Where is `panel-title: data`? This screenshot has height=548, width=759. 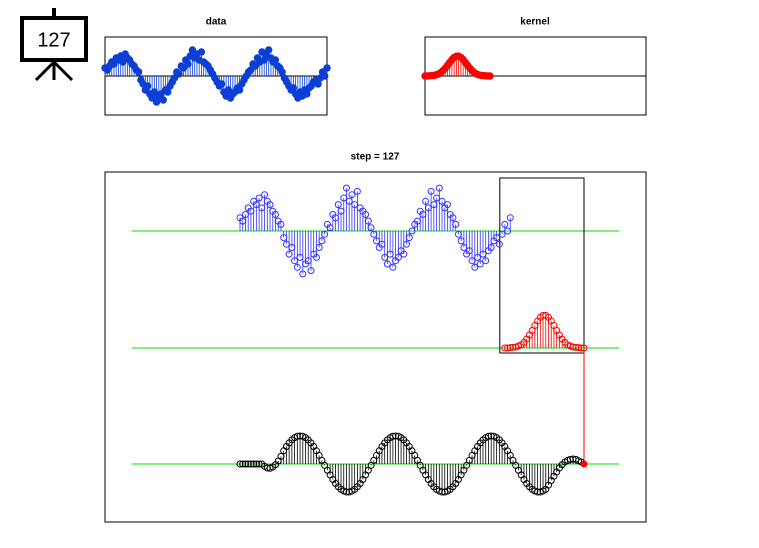 panel-title: data is located at coordinates (216, 22).